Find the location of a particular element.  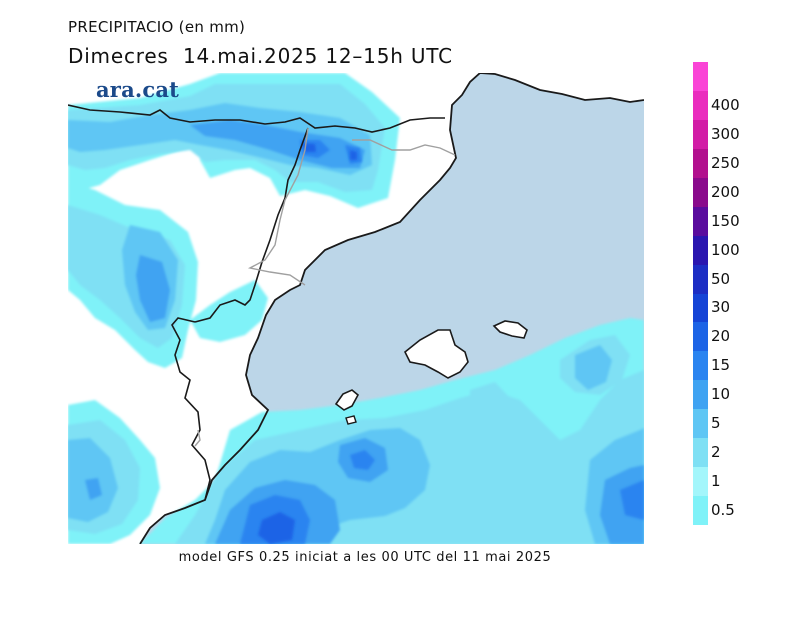

legend-label: 1 is located at coordinates (716, 480).